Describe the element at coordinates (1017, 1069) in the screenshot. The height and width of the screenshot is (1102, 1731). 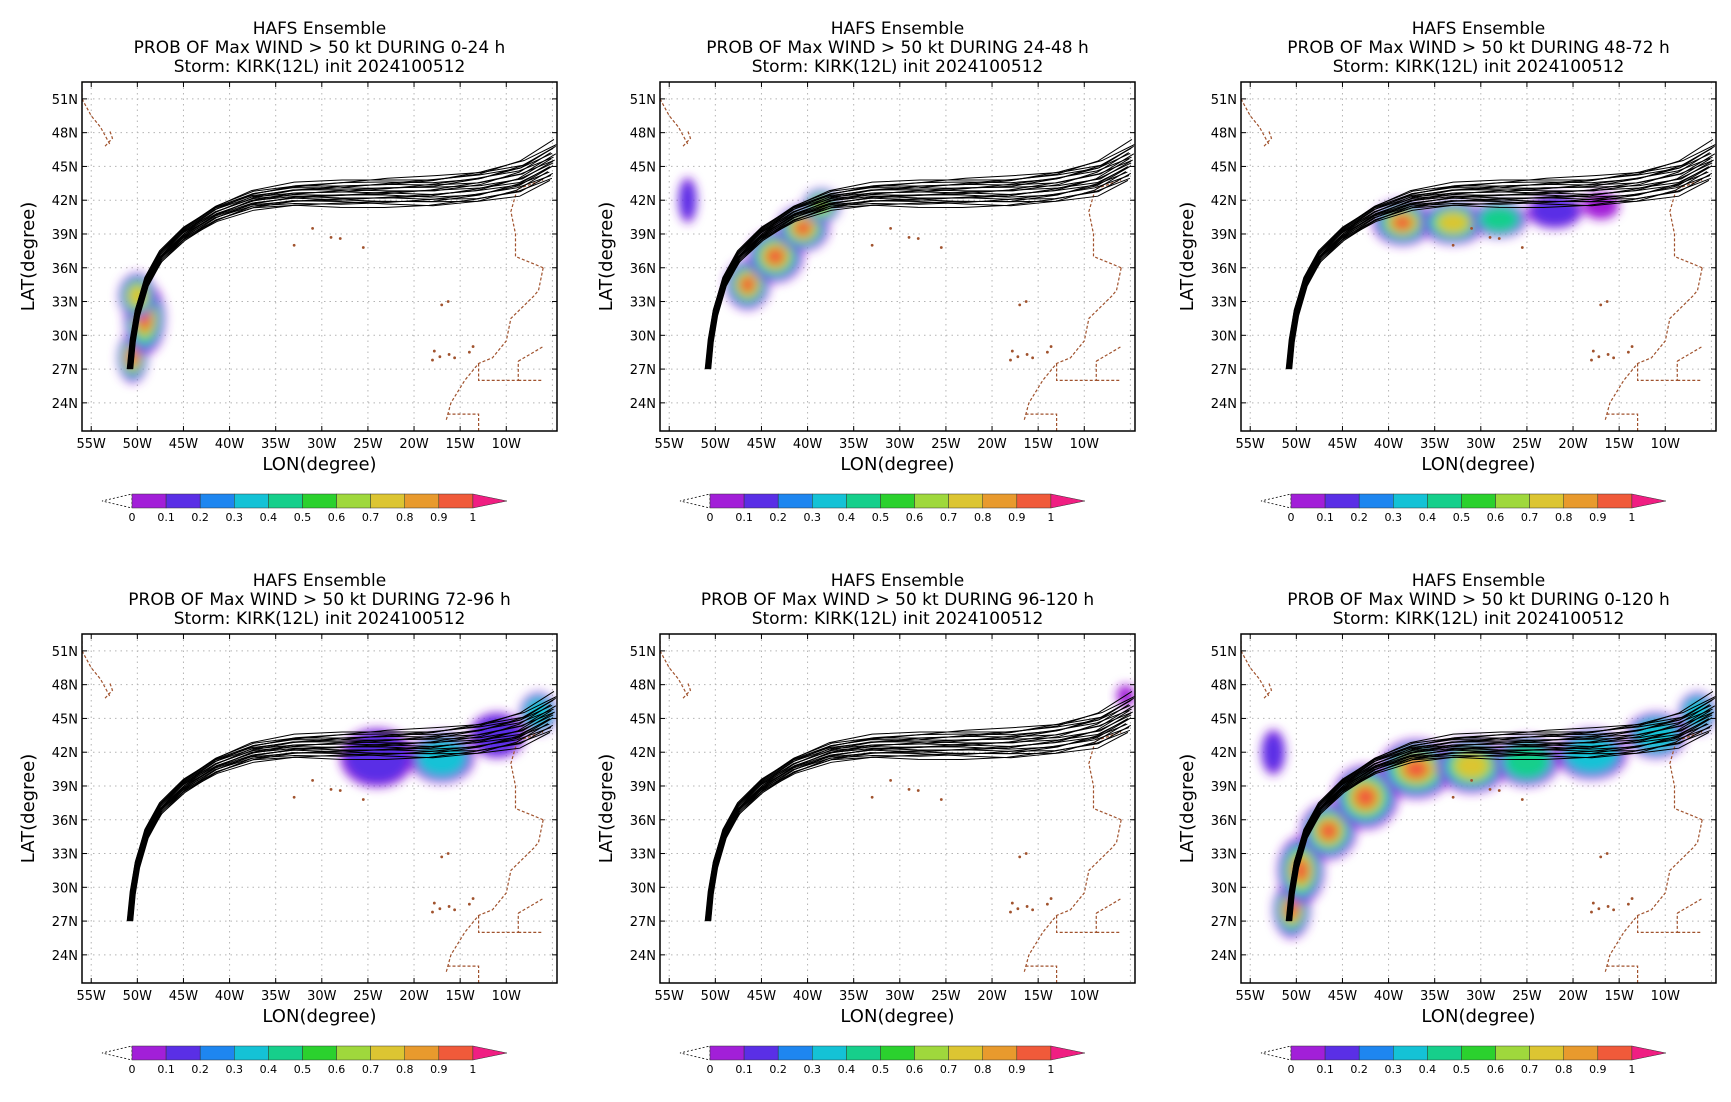
I see `colorbar-label: 0.9` at that location.